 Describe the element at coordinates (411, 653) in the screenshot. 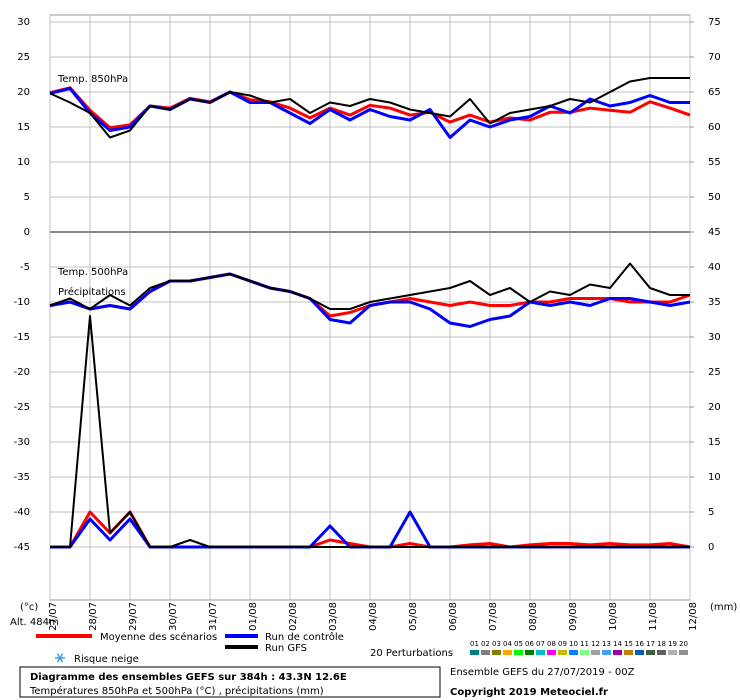

I see `legend-label: 20 Perturbations` at that location.